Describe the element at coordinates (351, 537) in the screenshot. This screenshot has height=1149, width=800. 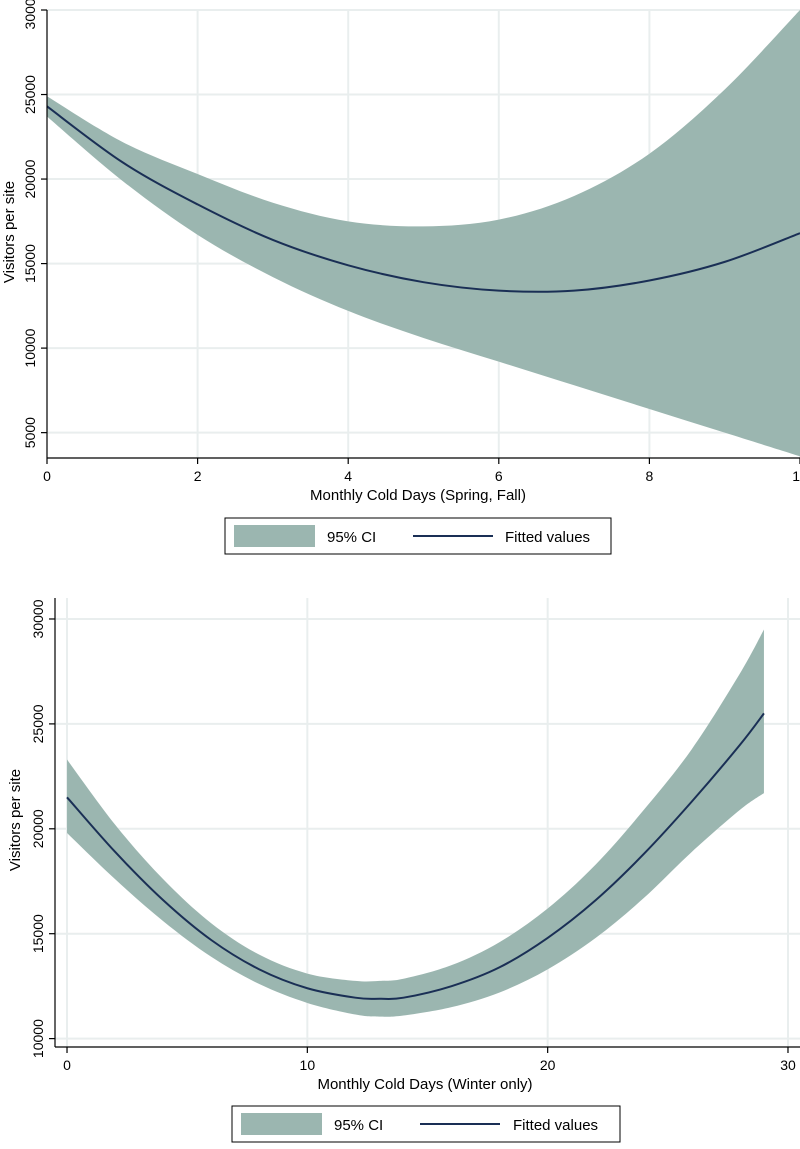
I see `chart1-legend-ci-label: 95% CI` at that location.